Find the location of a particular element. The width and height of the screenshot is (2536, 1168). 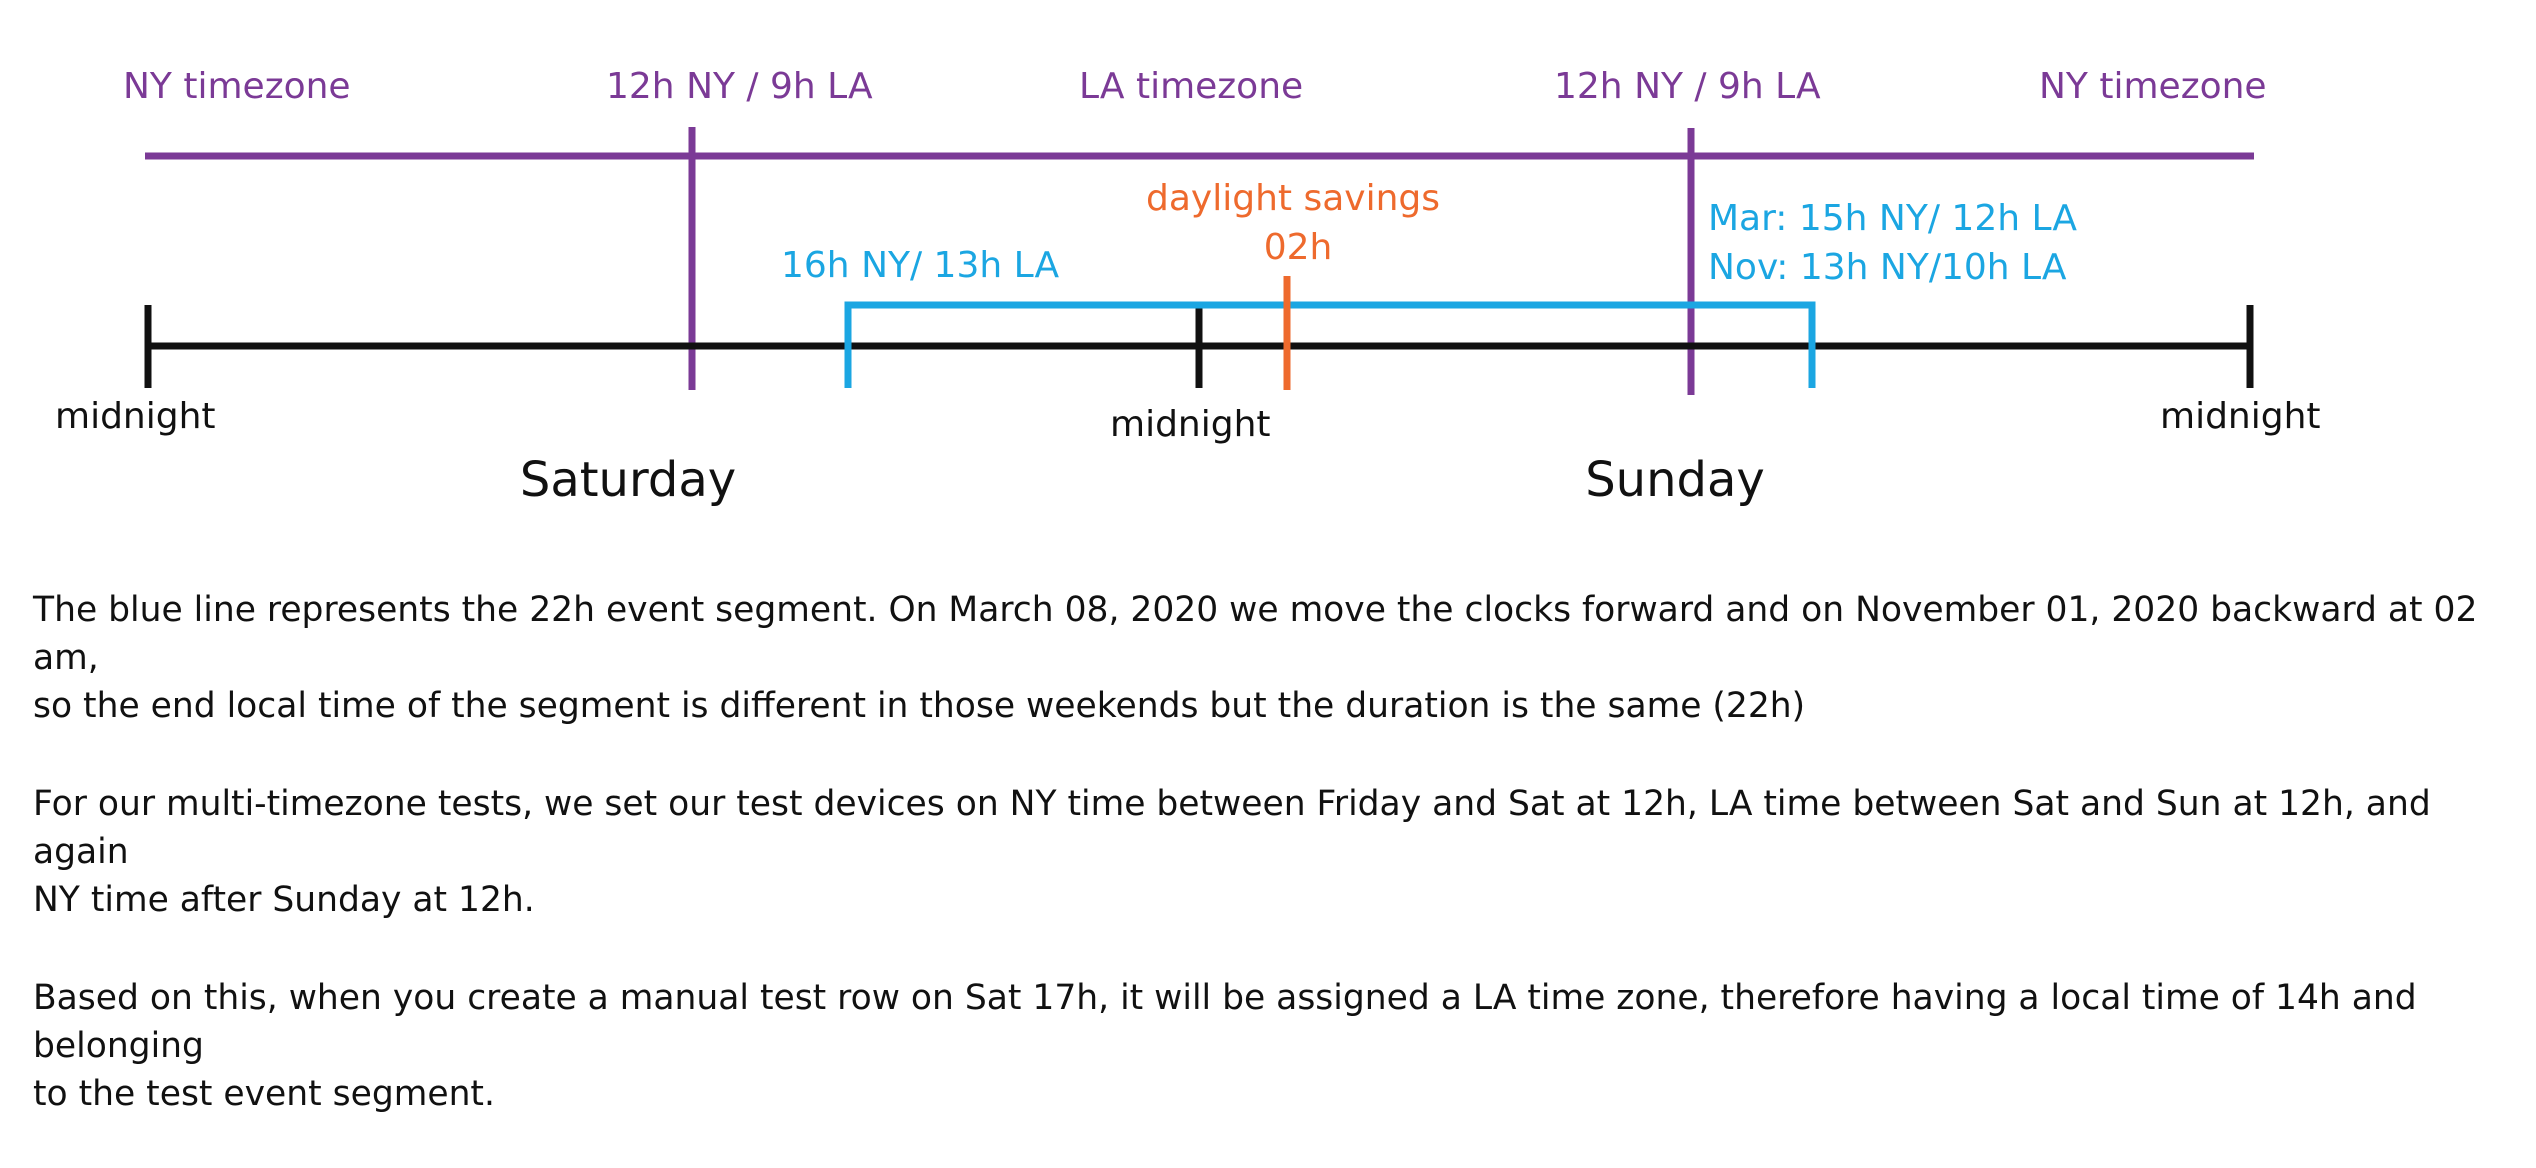

segment-start-label: 16h NY/ 13h LA is located at coordinates (920, 265).